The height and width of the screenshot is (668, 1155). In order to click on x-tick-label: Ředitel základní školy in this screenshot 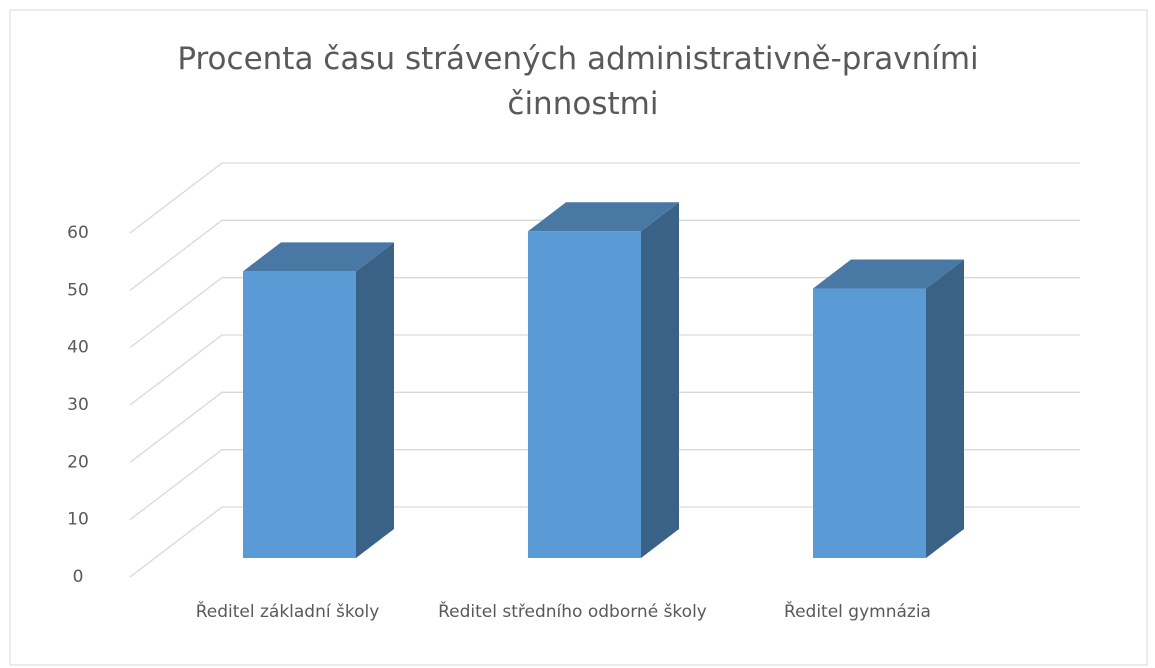, I will do `click(288, 611)`.